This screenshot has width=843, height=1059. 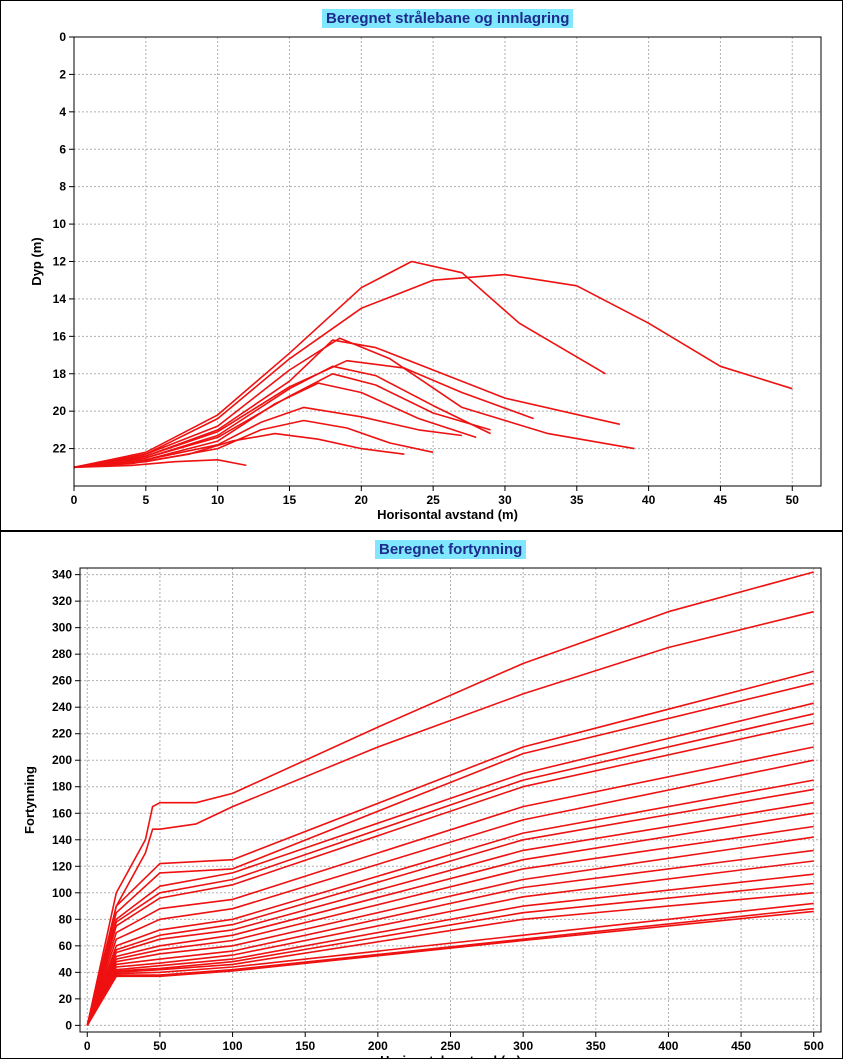 I want to click on x-tick-label: 250, so click(x=450, y=1046).